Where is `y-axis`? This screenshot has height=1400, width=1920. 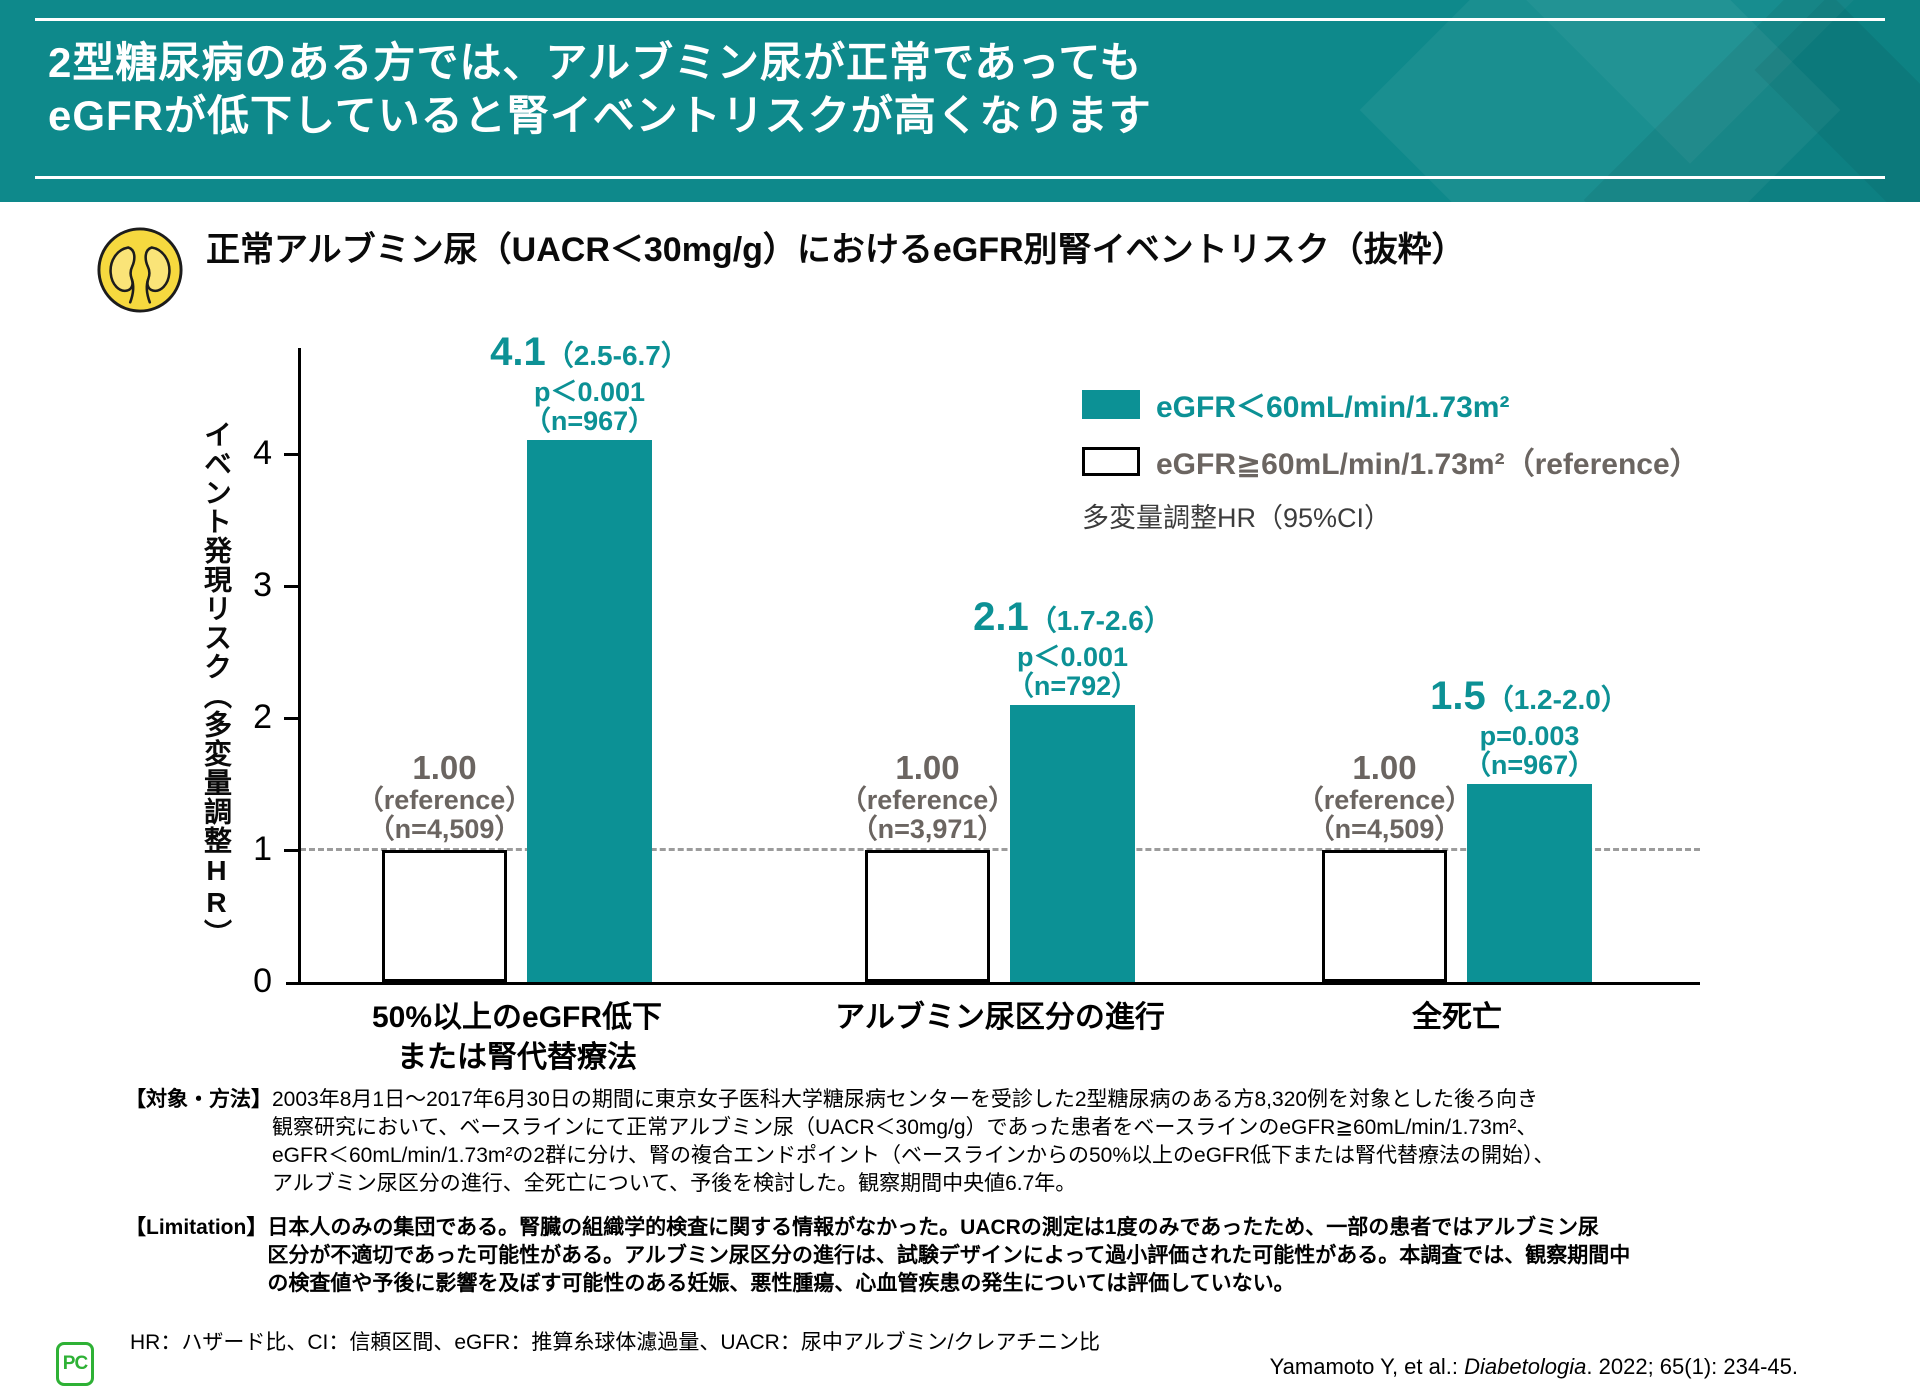 y-axis is located at coordinates (299, 666).